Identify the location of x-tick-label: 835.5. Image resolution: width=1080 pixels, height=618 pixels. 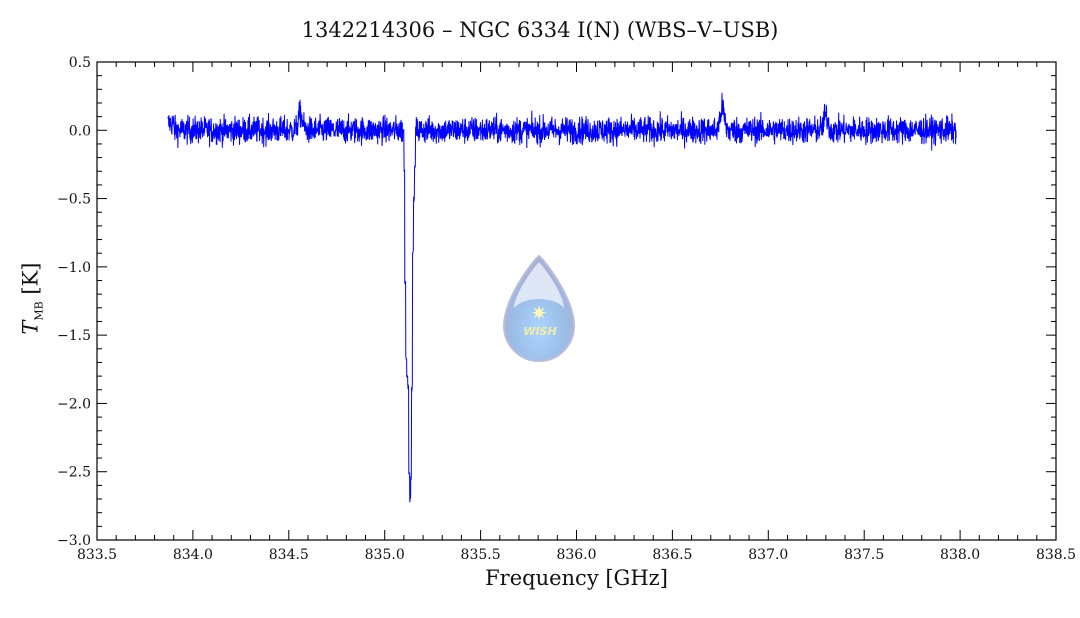
(481, 555).